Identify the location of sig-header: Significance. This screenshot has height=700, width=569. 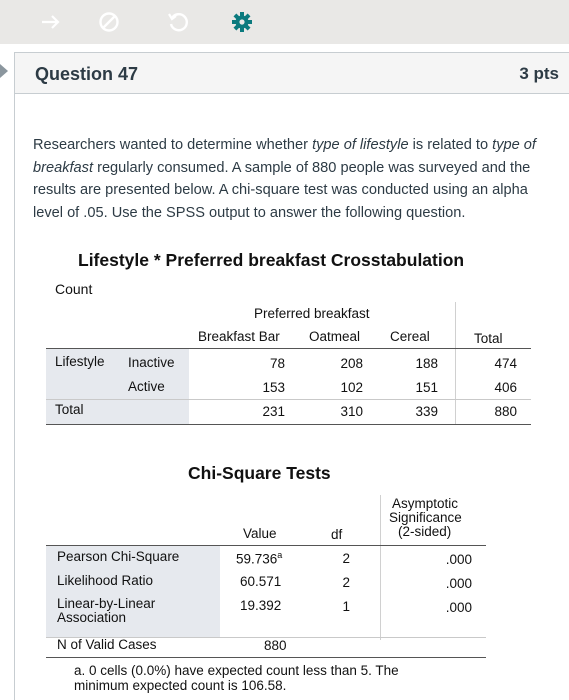
(425, 517).